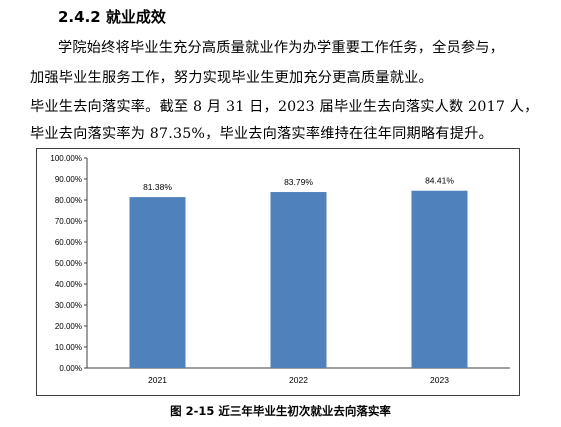 The image size is (561, 427). Describe the element at coordinates (68, 179) in the screenshot. I see `y-tick-label: 90.00%` at that location.